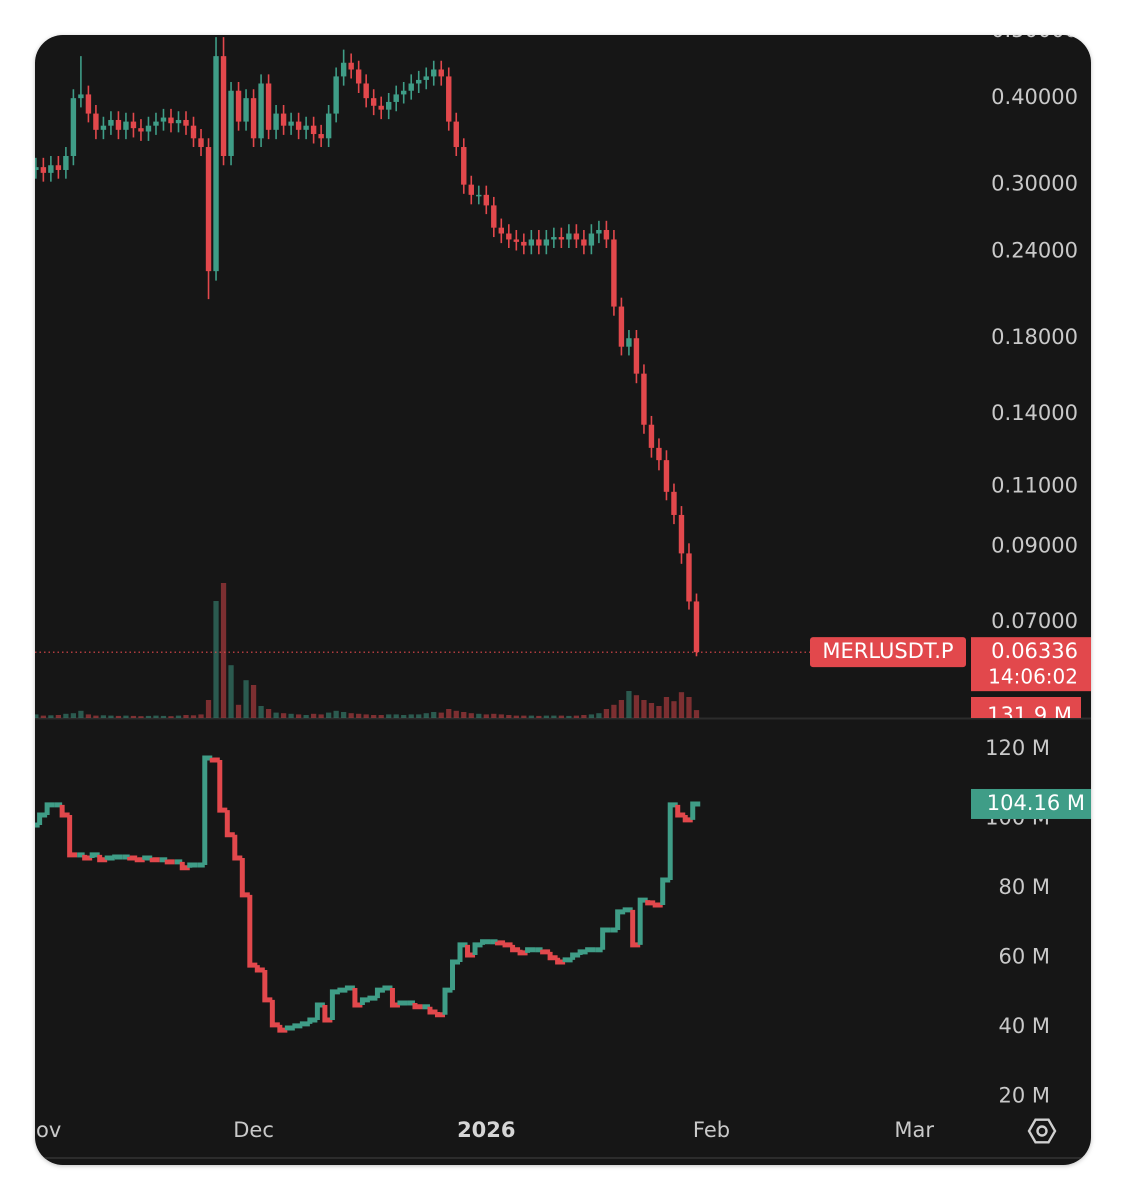  What do you see at coordinates (1034, 651) in the screenshot?
I see `last-price-label: 0.06336` at bounding box center [1034, 651].